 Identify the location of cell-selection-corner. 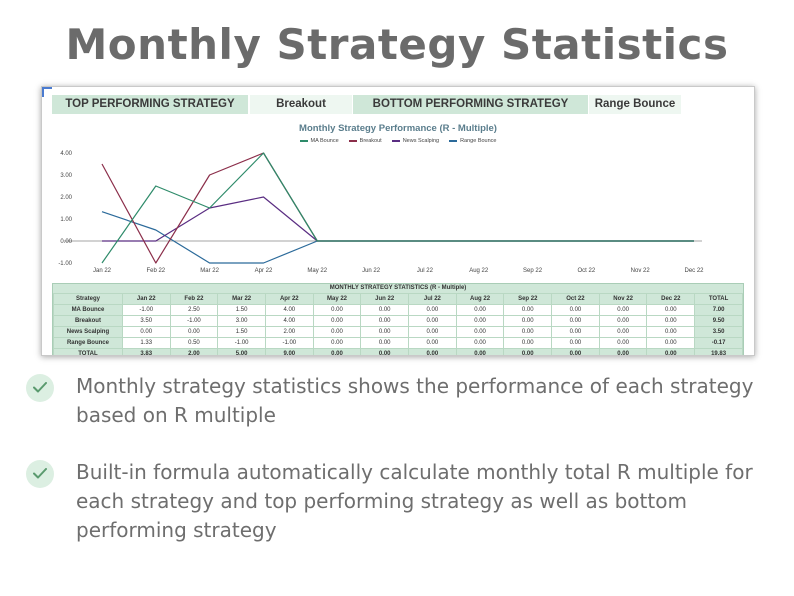
(47, 92).